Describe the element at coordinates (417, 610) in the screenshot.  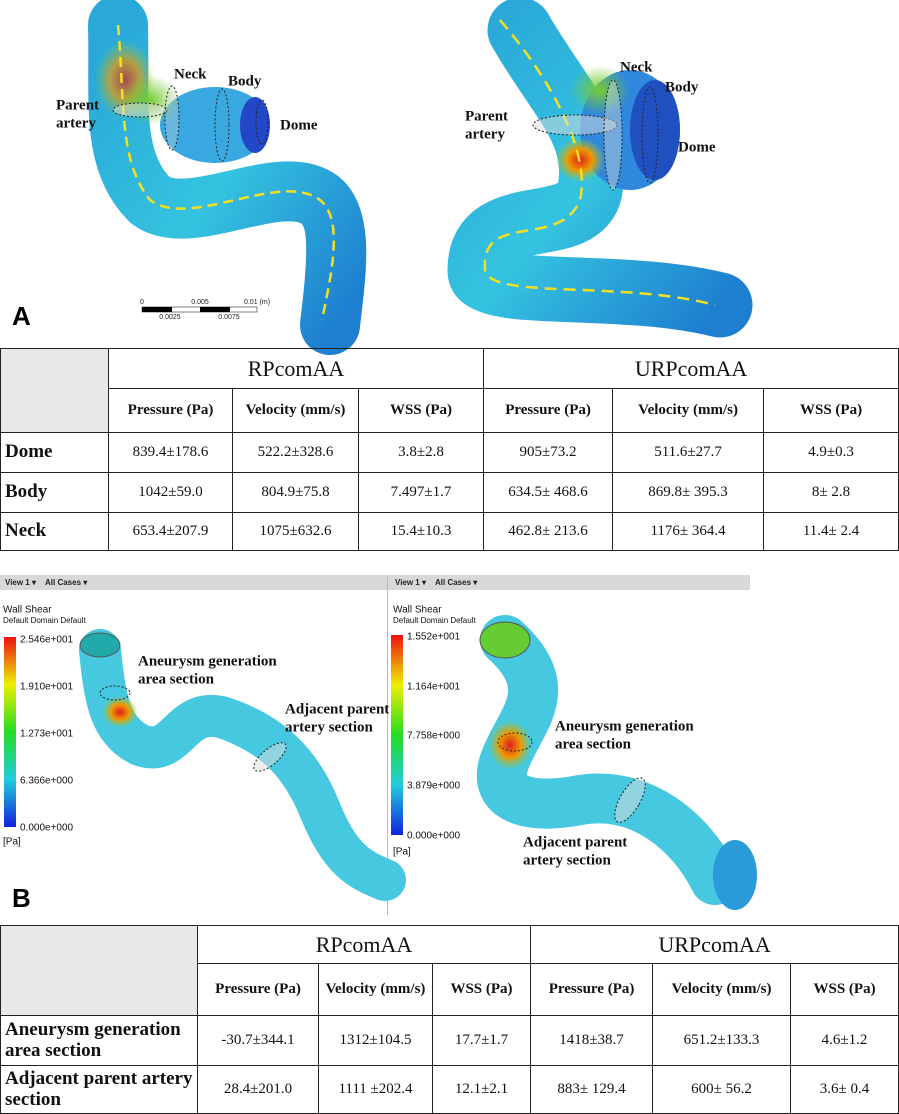
I see `legend-title: Wall Shear` at that location.